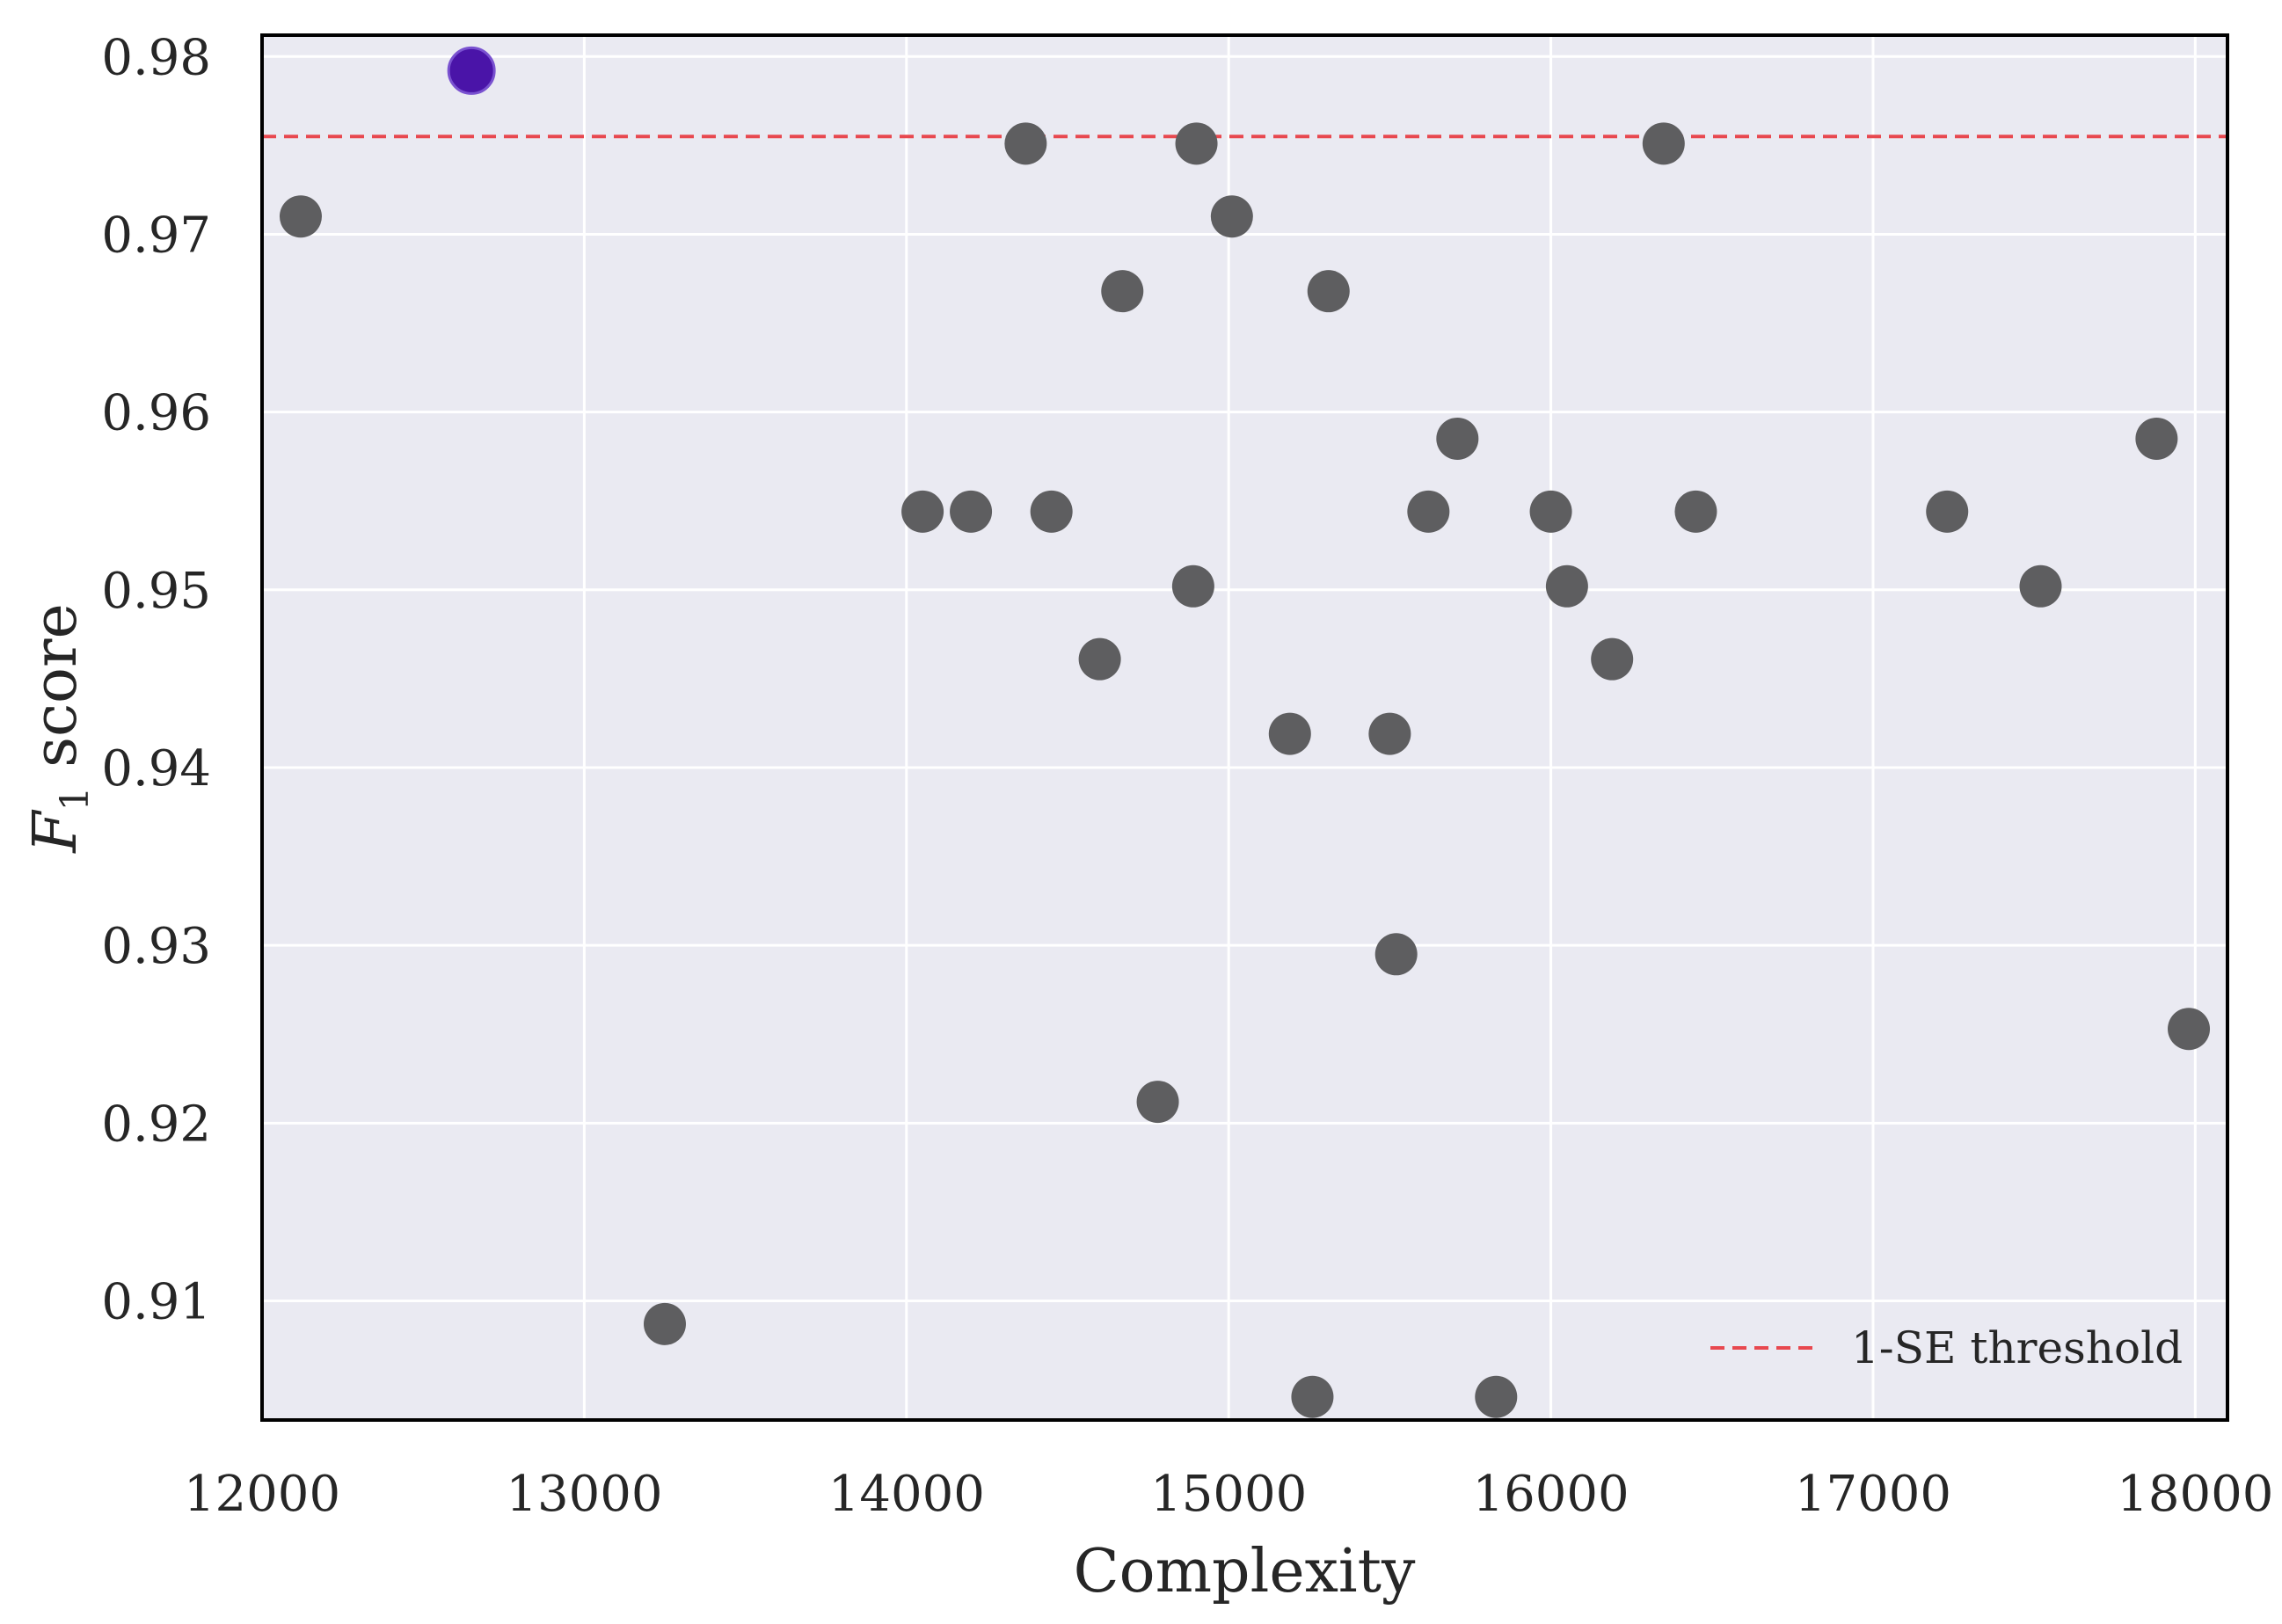 This screenshot has width=2282, height=1624. I want to click on y-tick-label: 0.94, so click(156, 769).